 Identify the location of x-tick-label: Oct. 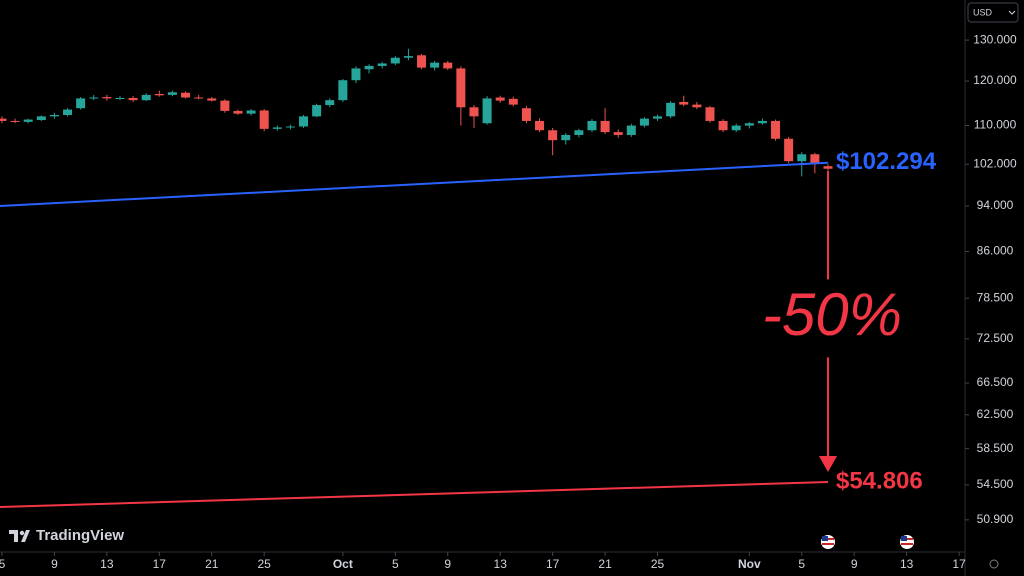
(343, 564).